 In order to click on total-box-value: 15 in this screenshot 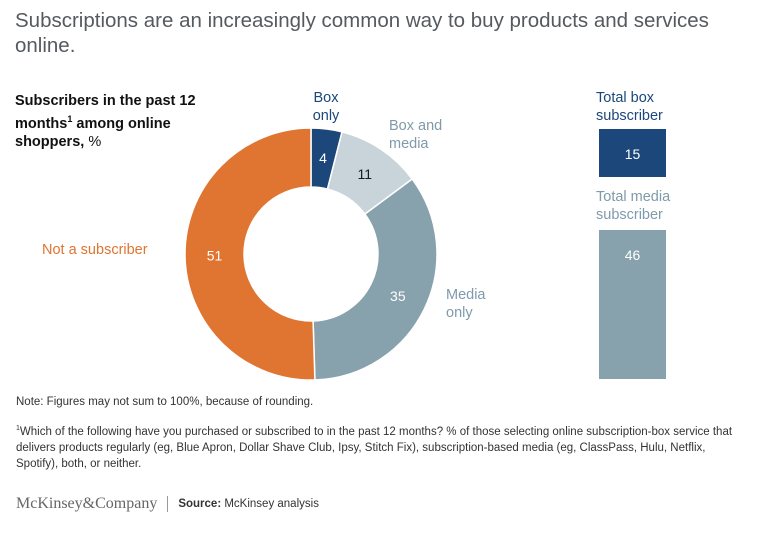, I will do `click(632, 154)`.